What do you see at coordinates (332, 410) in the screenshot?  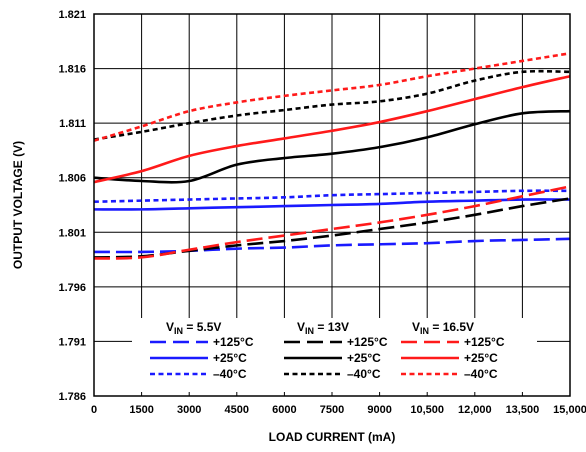 I see `x-tick-label: 7500` at bounding box center [332, 410].